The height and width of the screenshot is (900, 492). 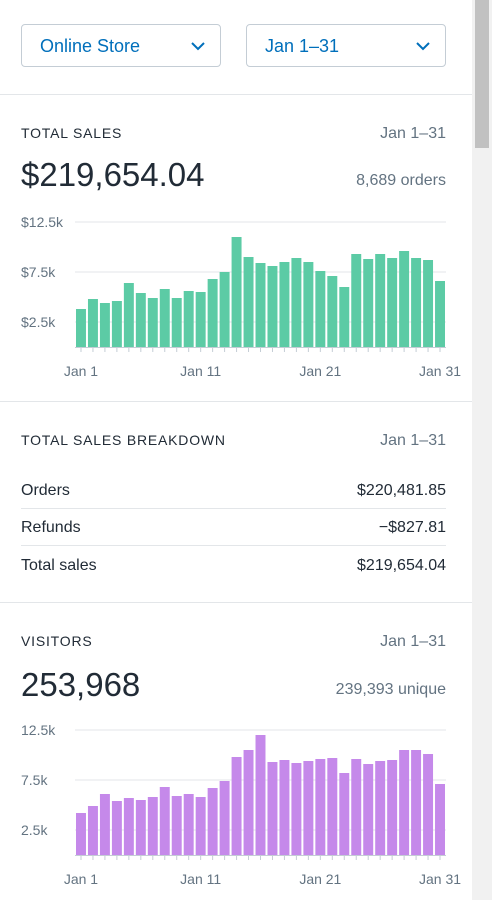 I want to click on visitors-unique: 239,393 unique, so click(x=390, y=689).